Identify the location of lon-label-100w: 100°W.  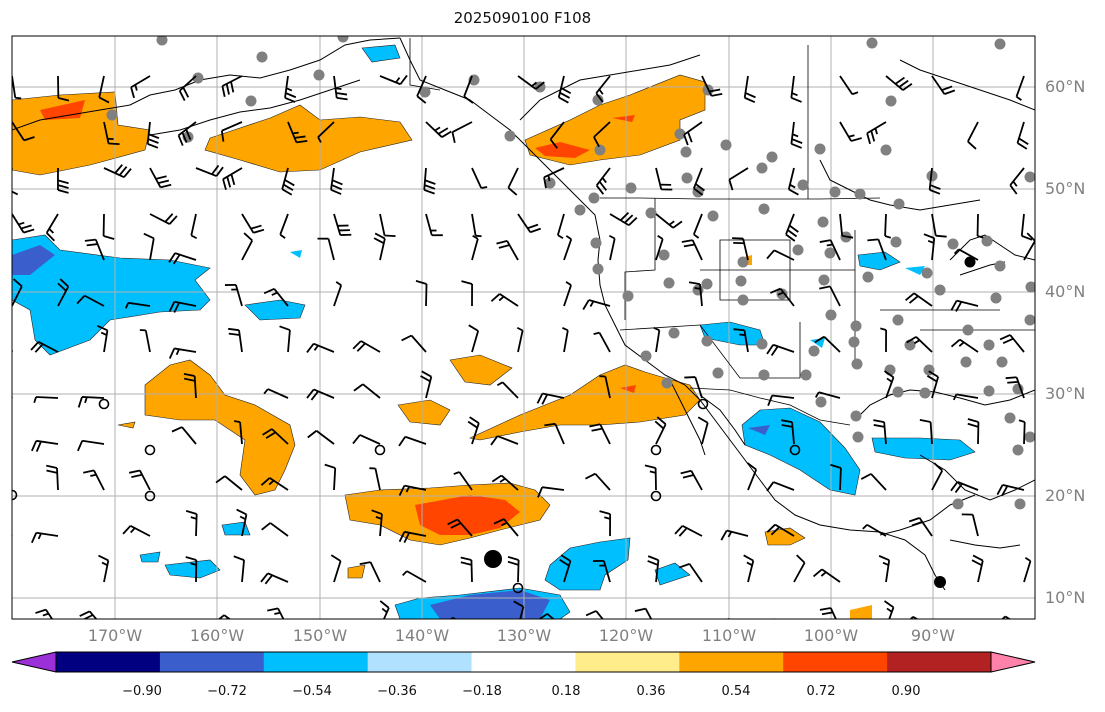
(831, 635).